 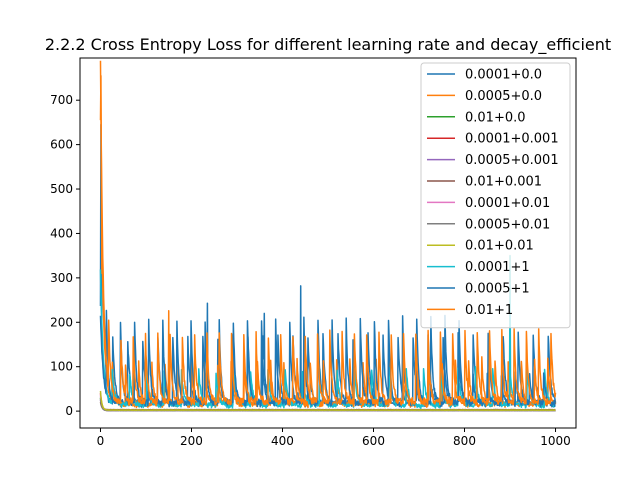 I want to click on y-tick-label: 500, so click(x=61, y=189).